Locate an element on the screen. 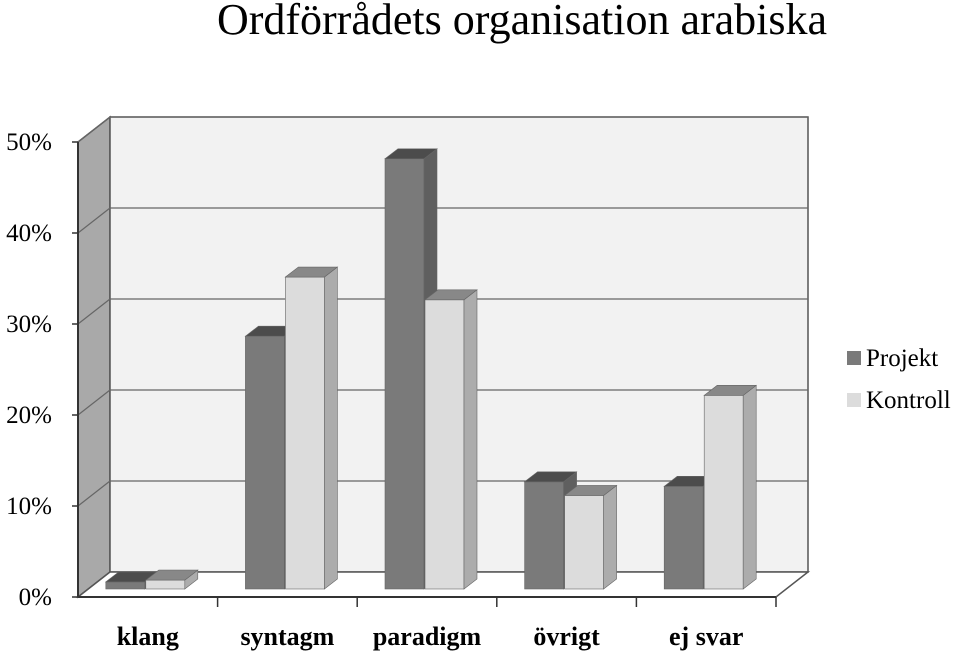 This screenshot has width=960, height=654. x-tick-label: paradigm is located at coordinates (427, 636).